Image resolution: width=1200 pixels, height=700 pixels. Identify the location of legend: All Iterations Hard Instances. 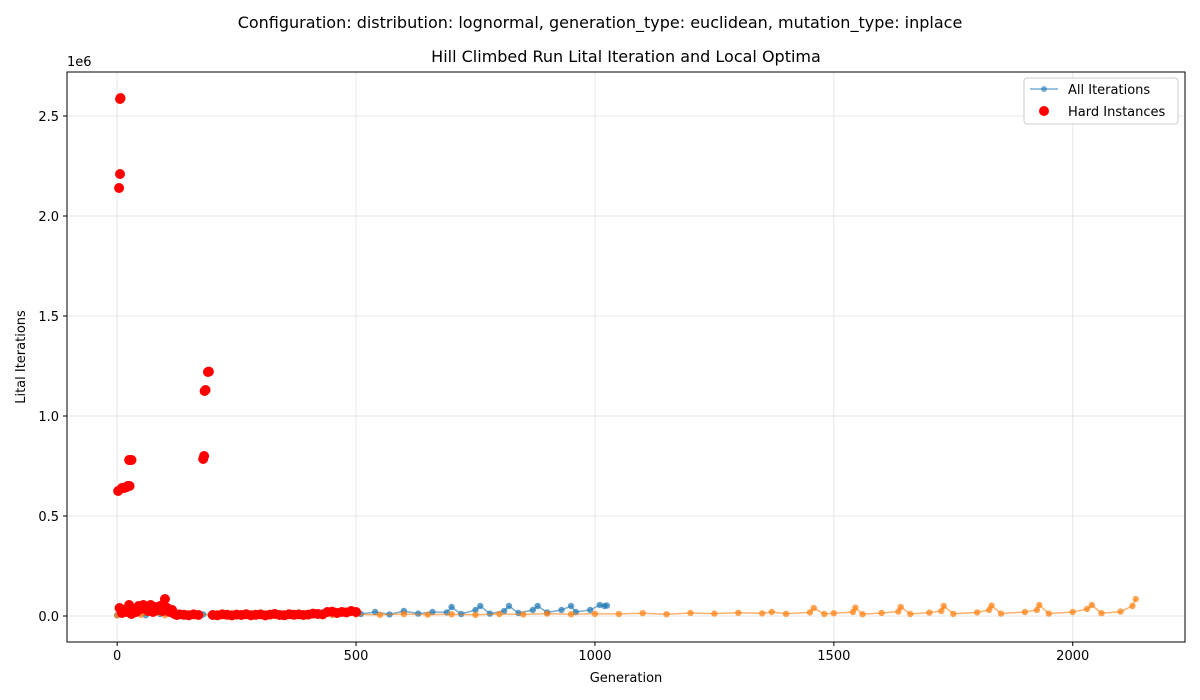
(1101, 101).